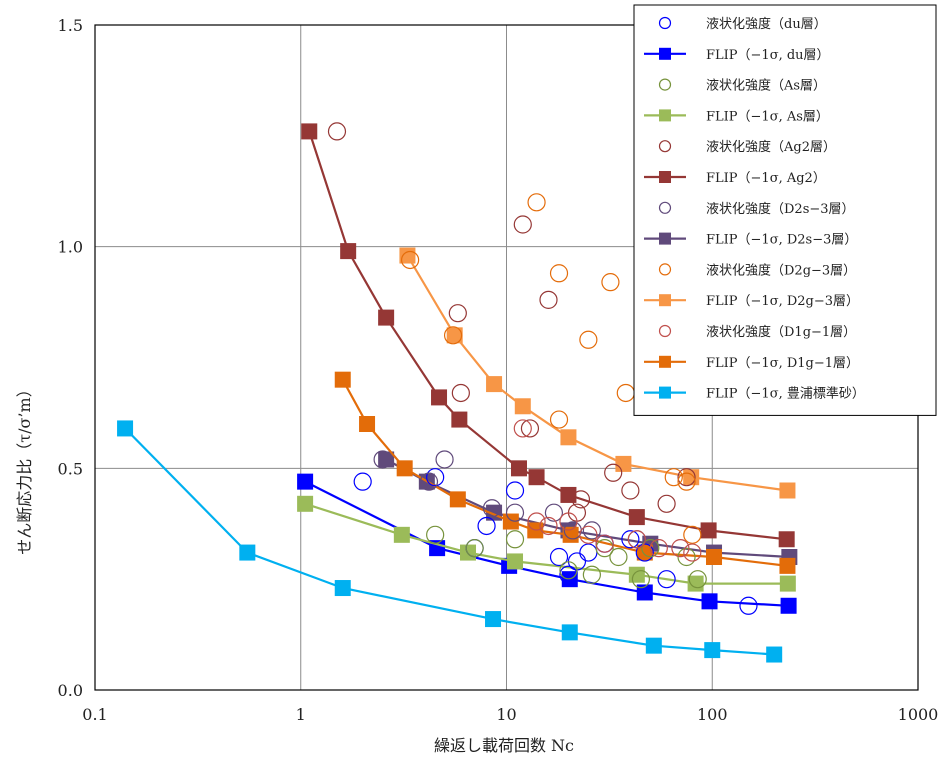 The height and width of the screenshot is (763, 941). What do you see at coordinates (771, 147) in the screenshot?
I see `legend-label: 液状化強度（Ag2層）` at bounding box center [771, 147].